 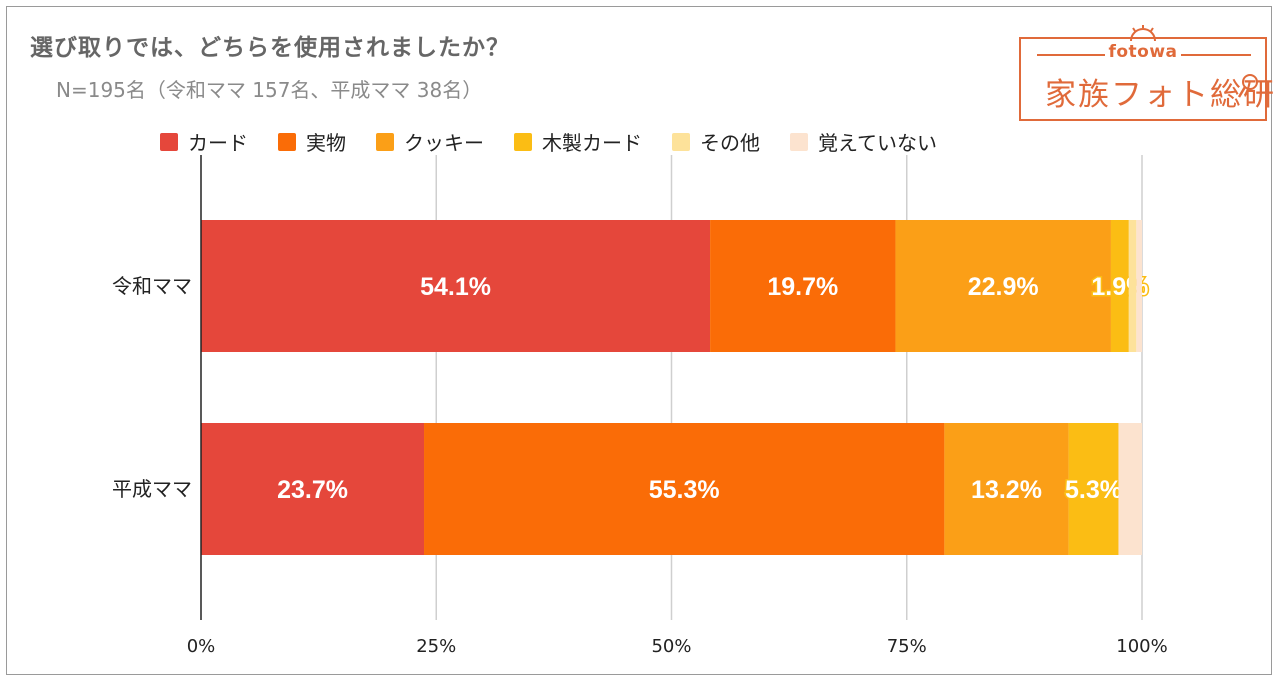 I want to click on legend-label: その他, so click(x=730, y=143).